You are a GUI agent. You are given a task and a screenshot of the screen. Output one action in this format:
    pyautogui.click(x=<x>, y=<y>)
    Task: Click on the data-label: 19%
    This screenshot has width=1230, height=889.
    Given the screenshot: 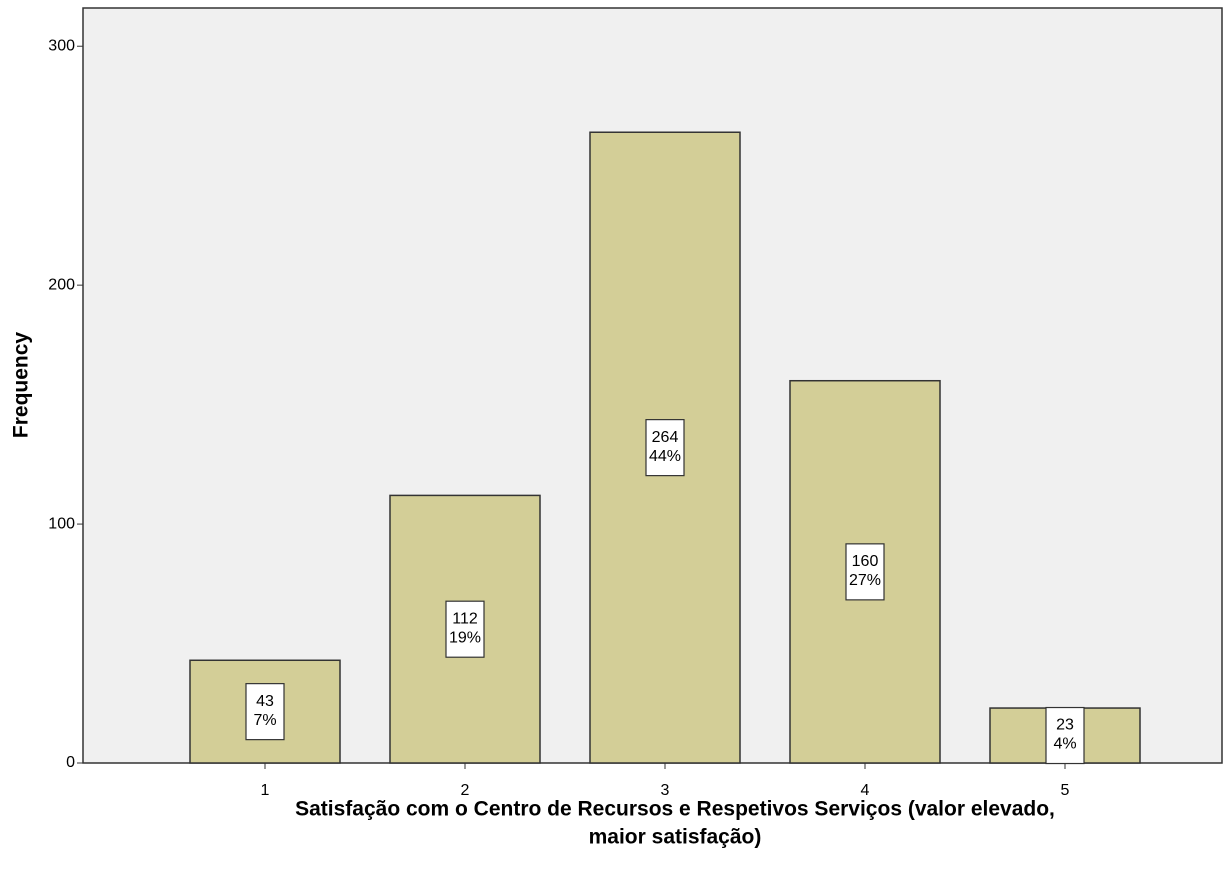 What is the action you would take?
    pyautogui.click(x=465, y=637)
    